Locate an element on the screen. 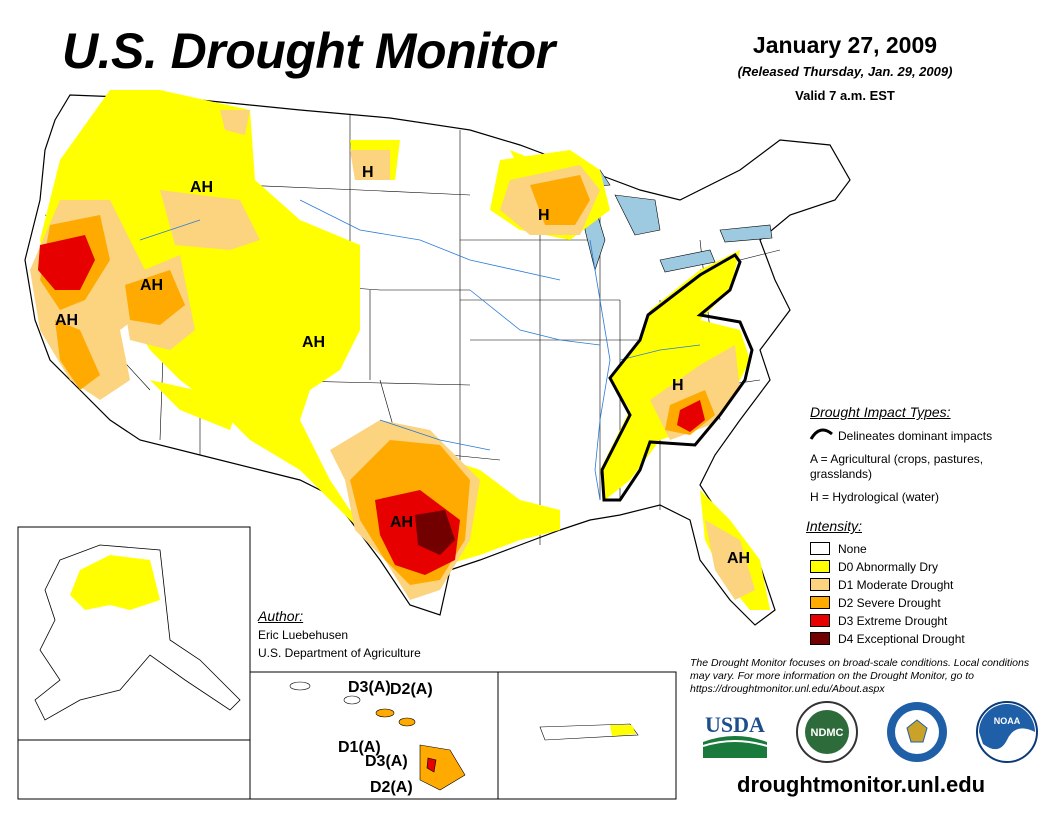  intensity-legend-row: D2 Severe Drought is located at coordinates (875, 602).